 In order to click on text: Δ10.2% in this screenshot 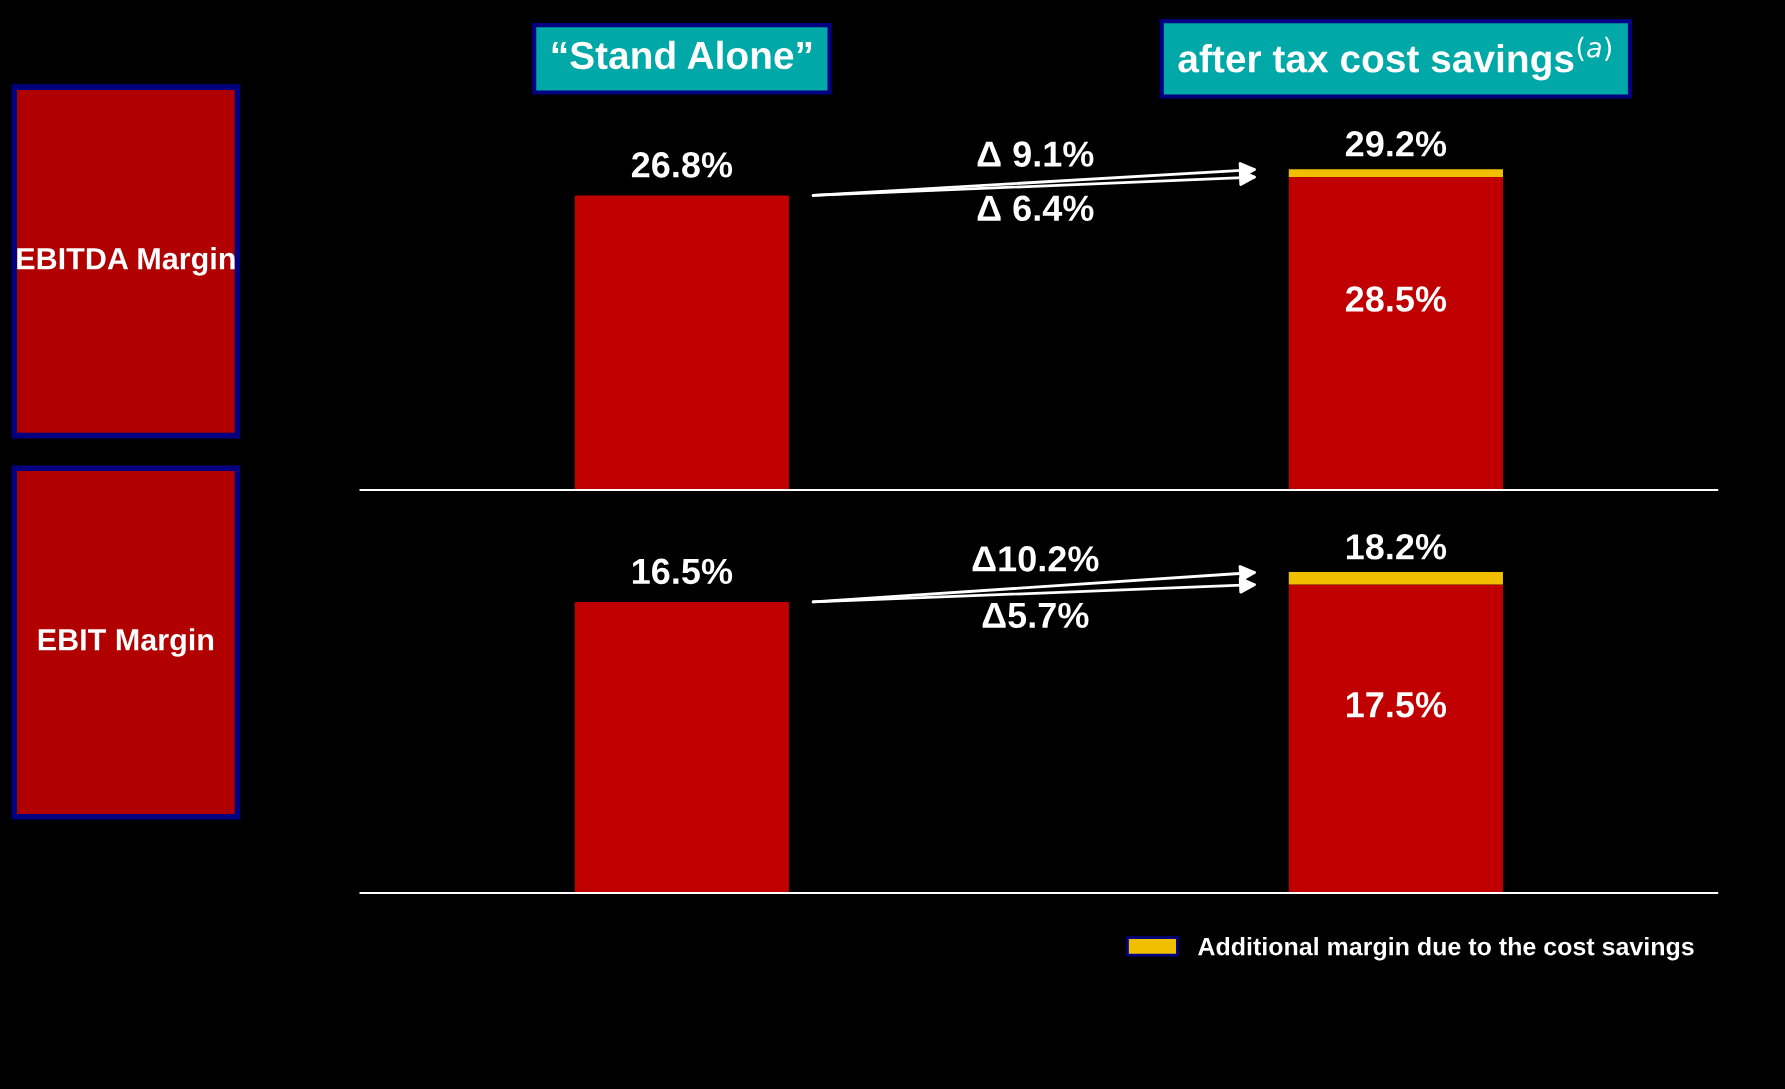, I will do `click(1035, 559)`.